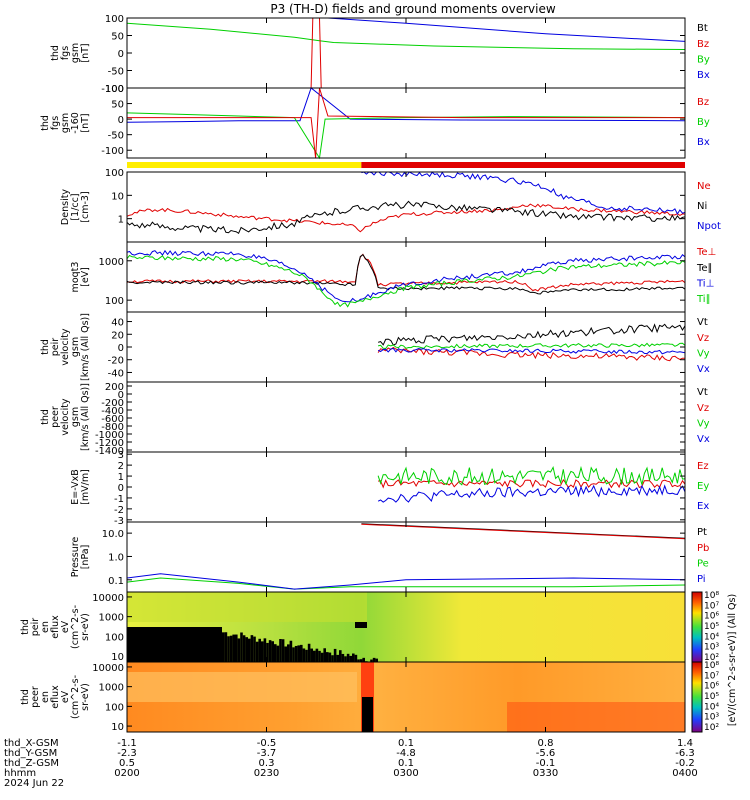  Describe the element at coordinates (112, 427) in the screenshot. I see `y-tick-label: -800` at that location.